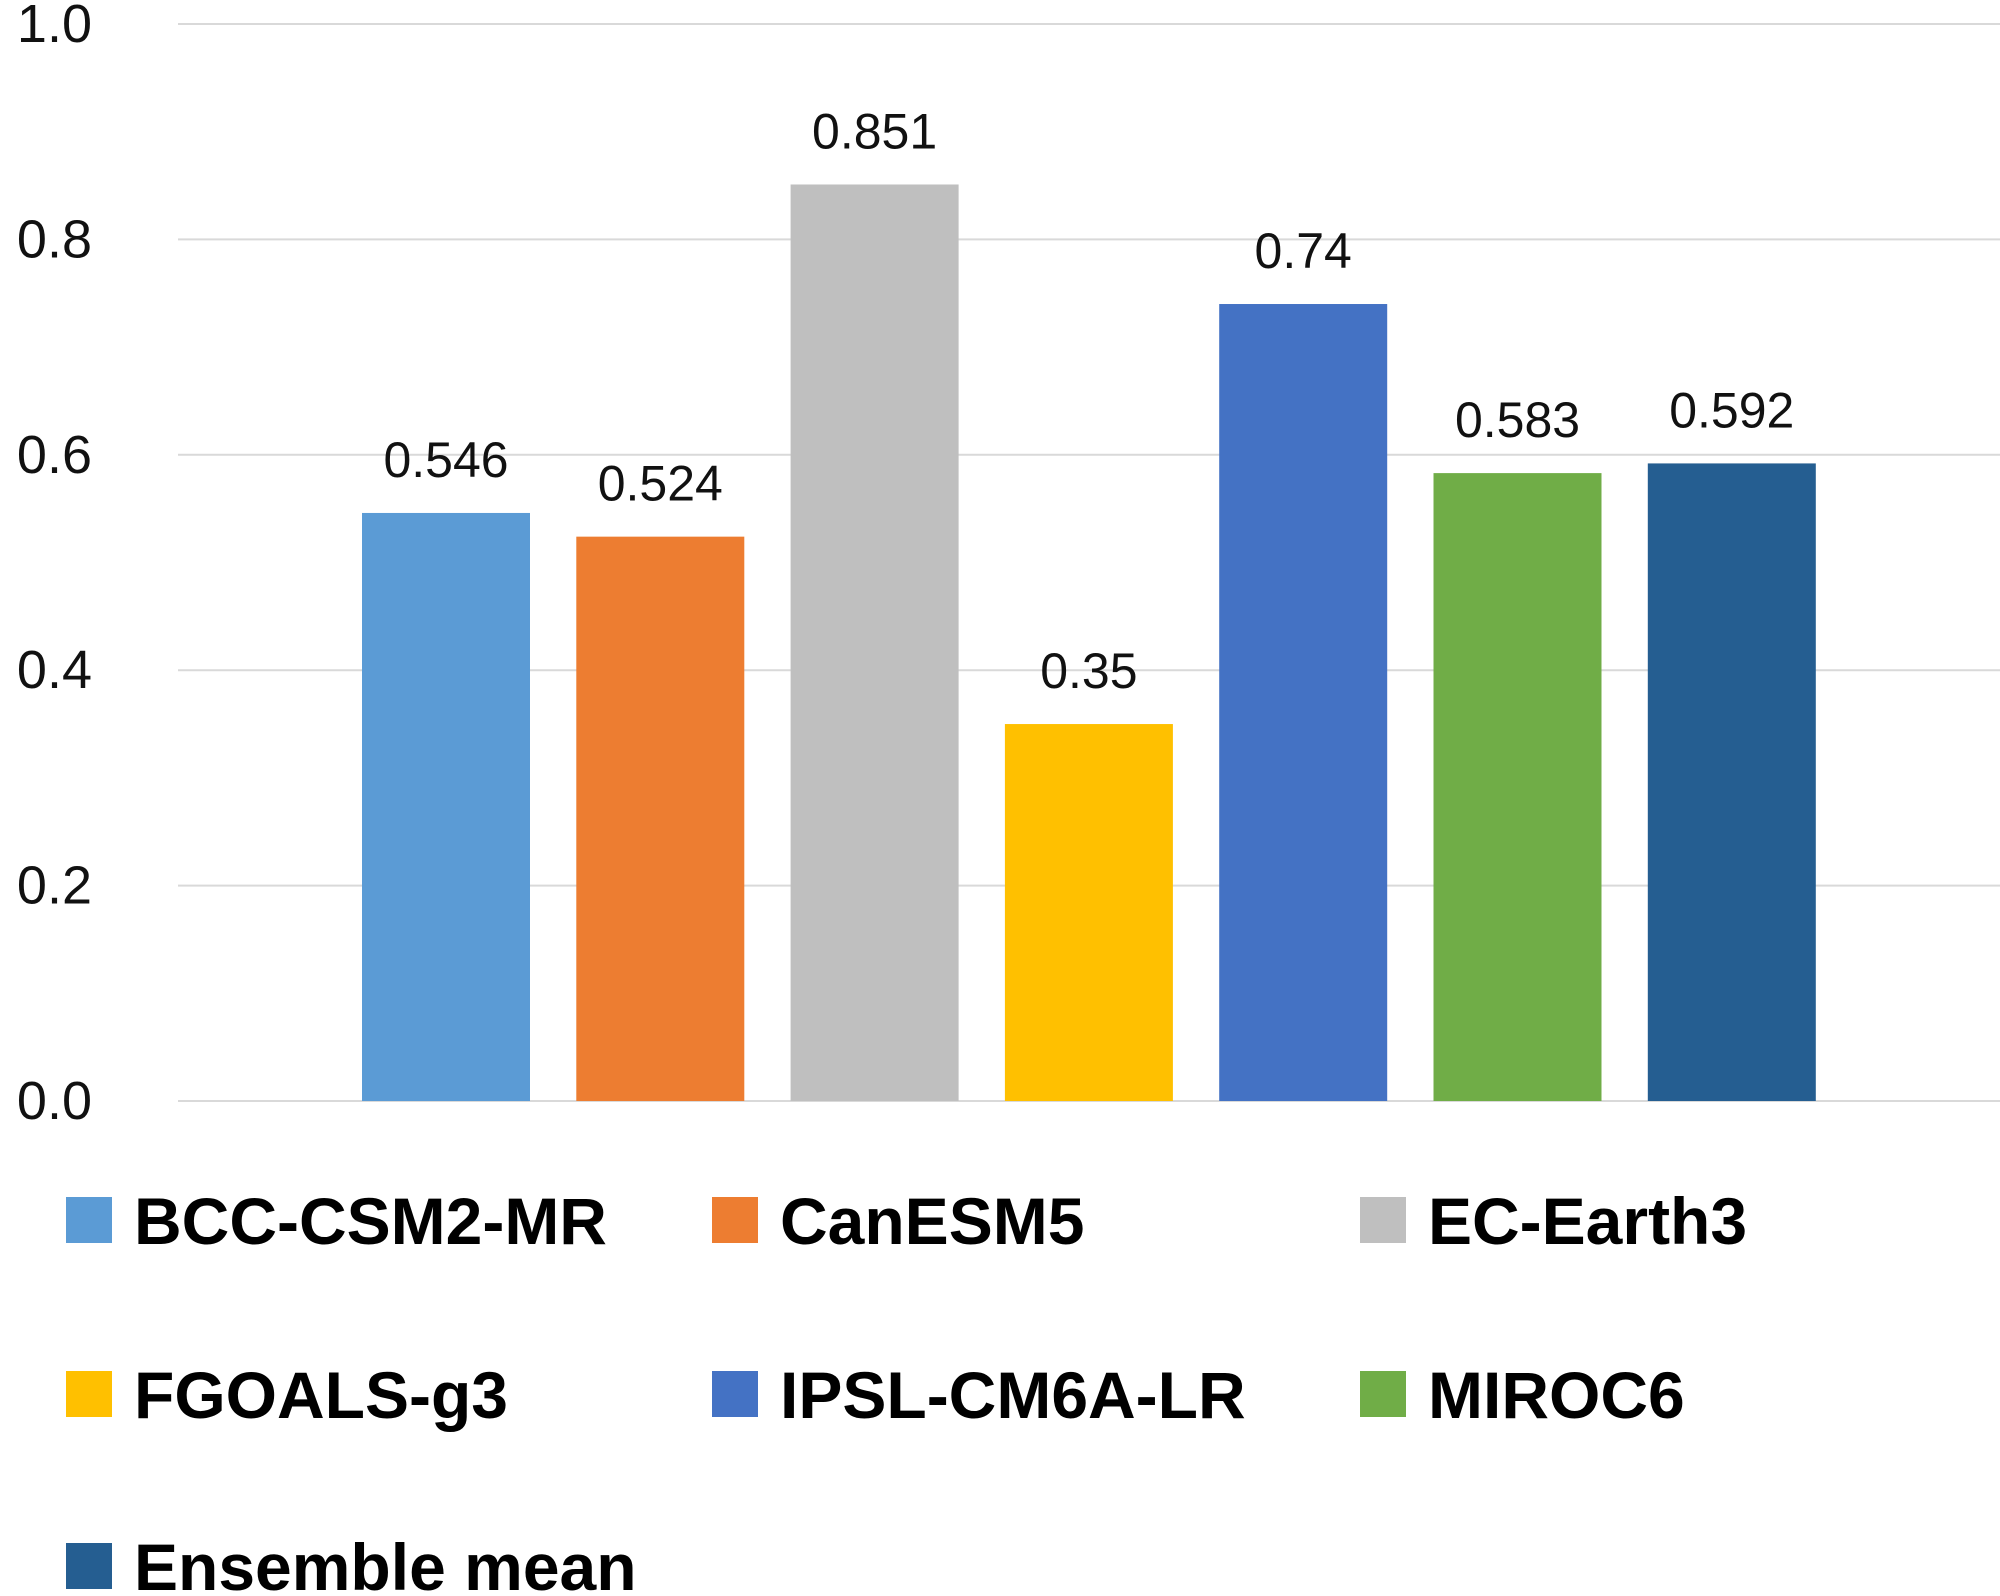 This screenshot has width=2000, height=1596. What do you see at coordinates (54, 670) in the screenshot?
I see `y-tick-label: 0.4` at bounding box center [54, 670].